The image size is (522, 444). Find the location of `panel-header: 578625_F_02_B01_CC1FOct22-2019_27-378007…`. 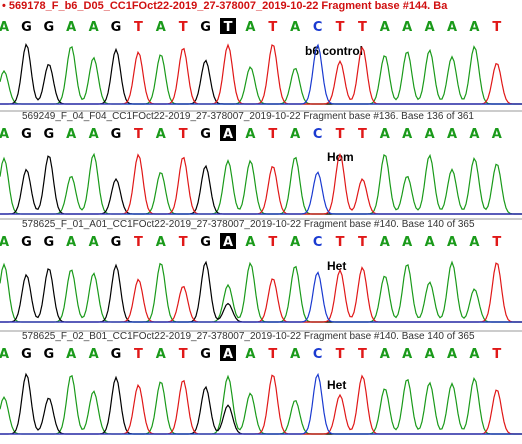

panel-header: 578625_F_02_B01_CC1FOct22-2019_27-378007… is located at coordinates (248, 336).